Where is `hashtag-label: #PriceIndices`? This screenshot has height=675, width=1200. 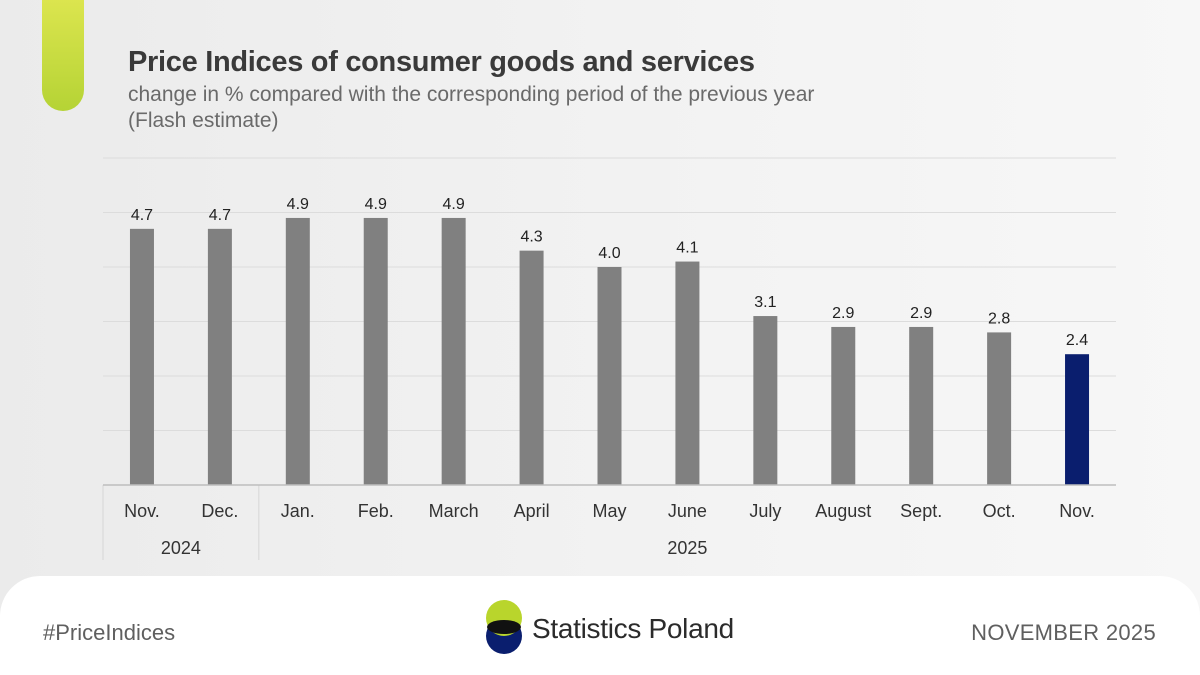
hashtag-label: #PriceIndices is located at coordinates (109, 632).